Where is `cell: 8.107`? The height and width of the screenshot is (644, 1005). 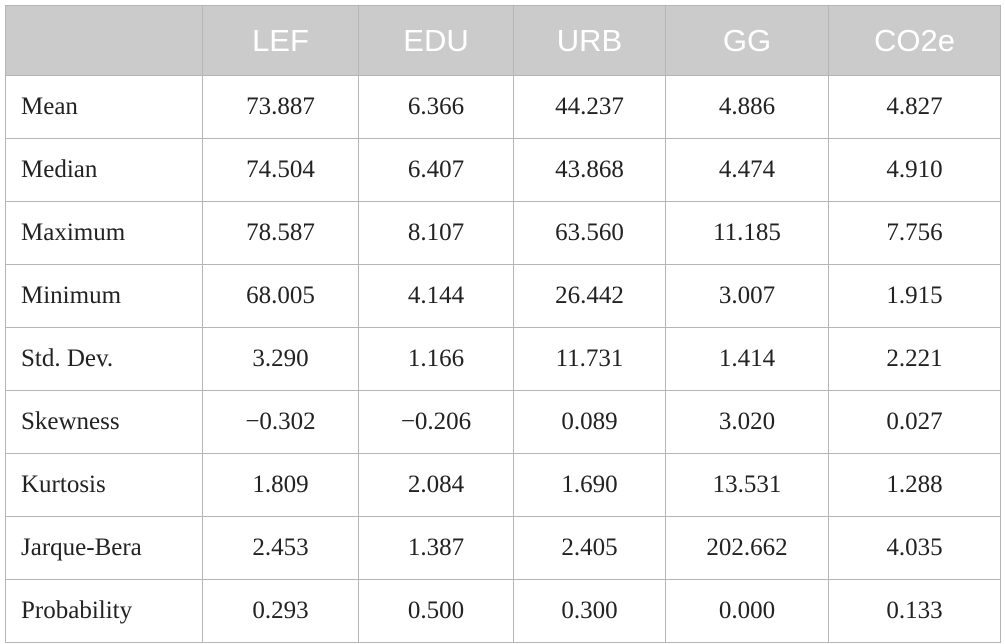 cell: 8.107 is located at coordinates (436, 233).